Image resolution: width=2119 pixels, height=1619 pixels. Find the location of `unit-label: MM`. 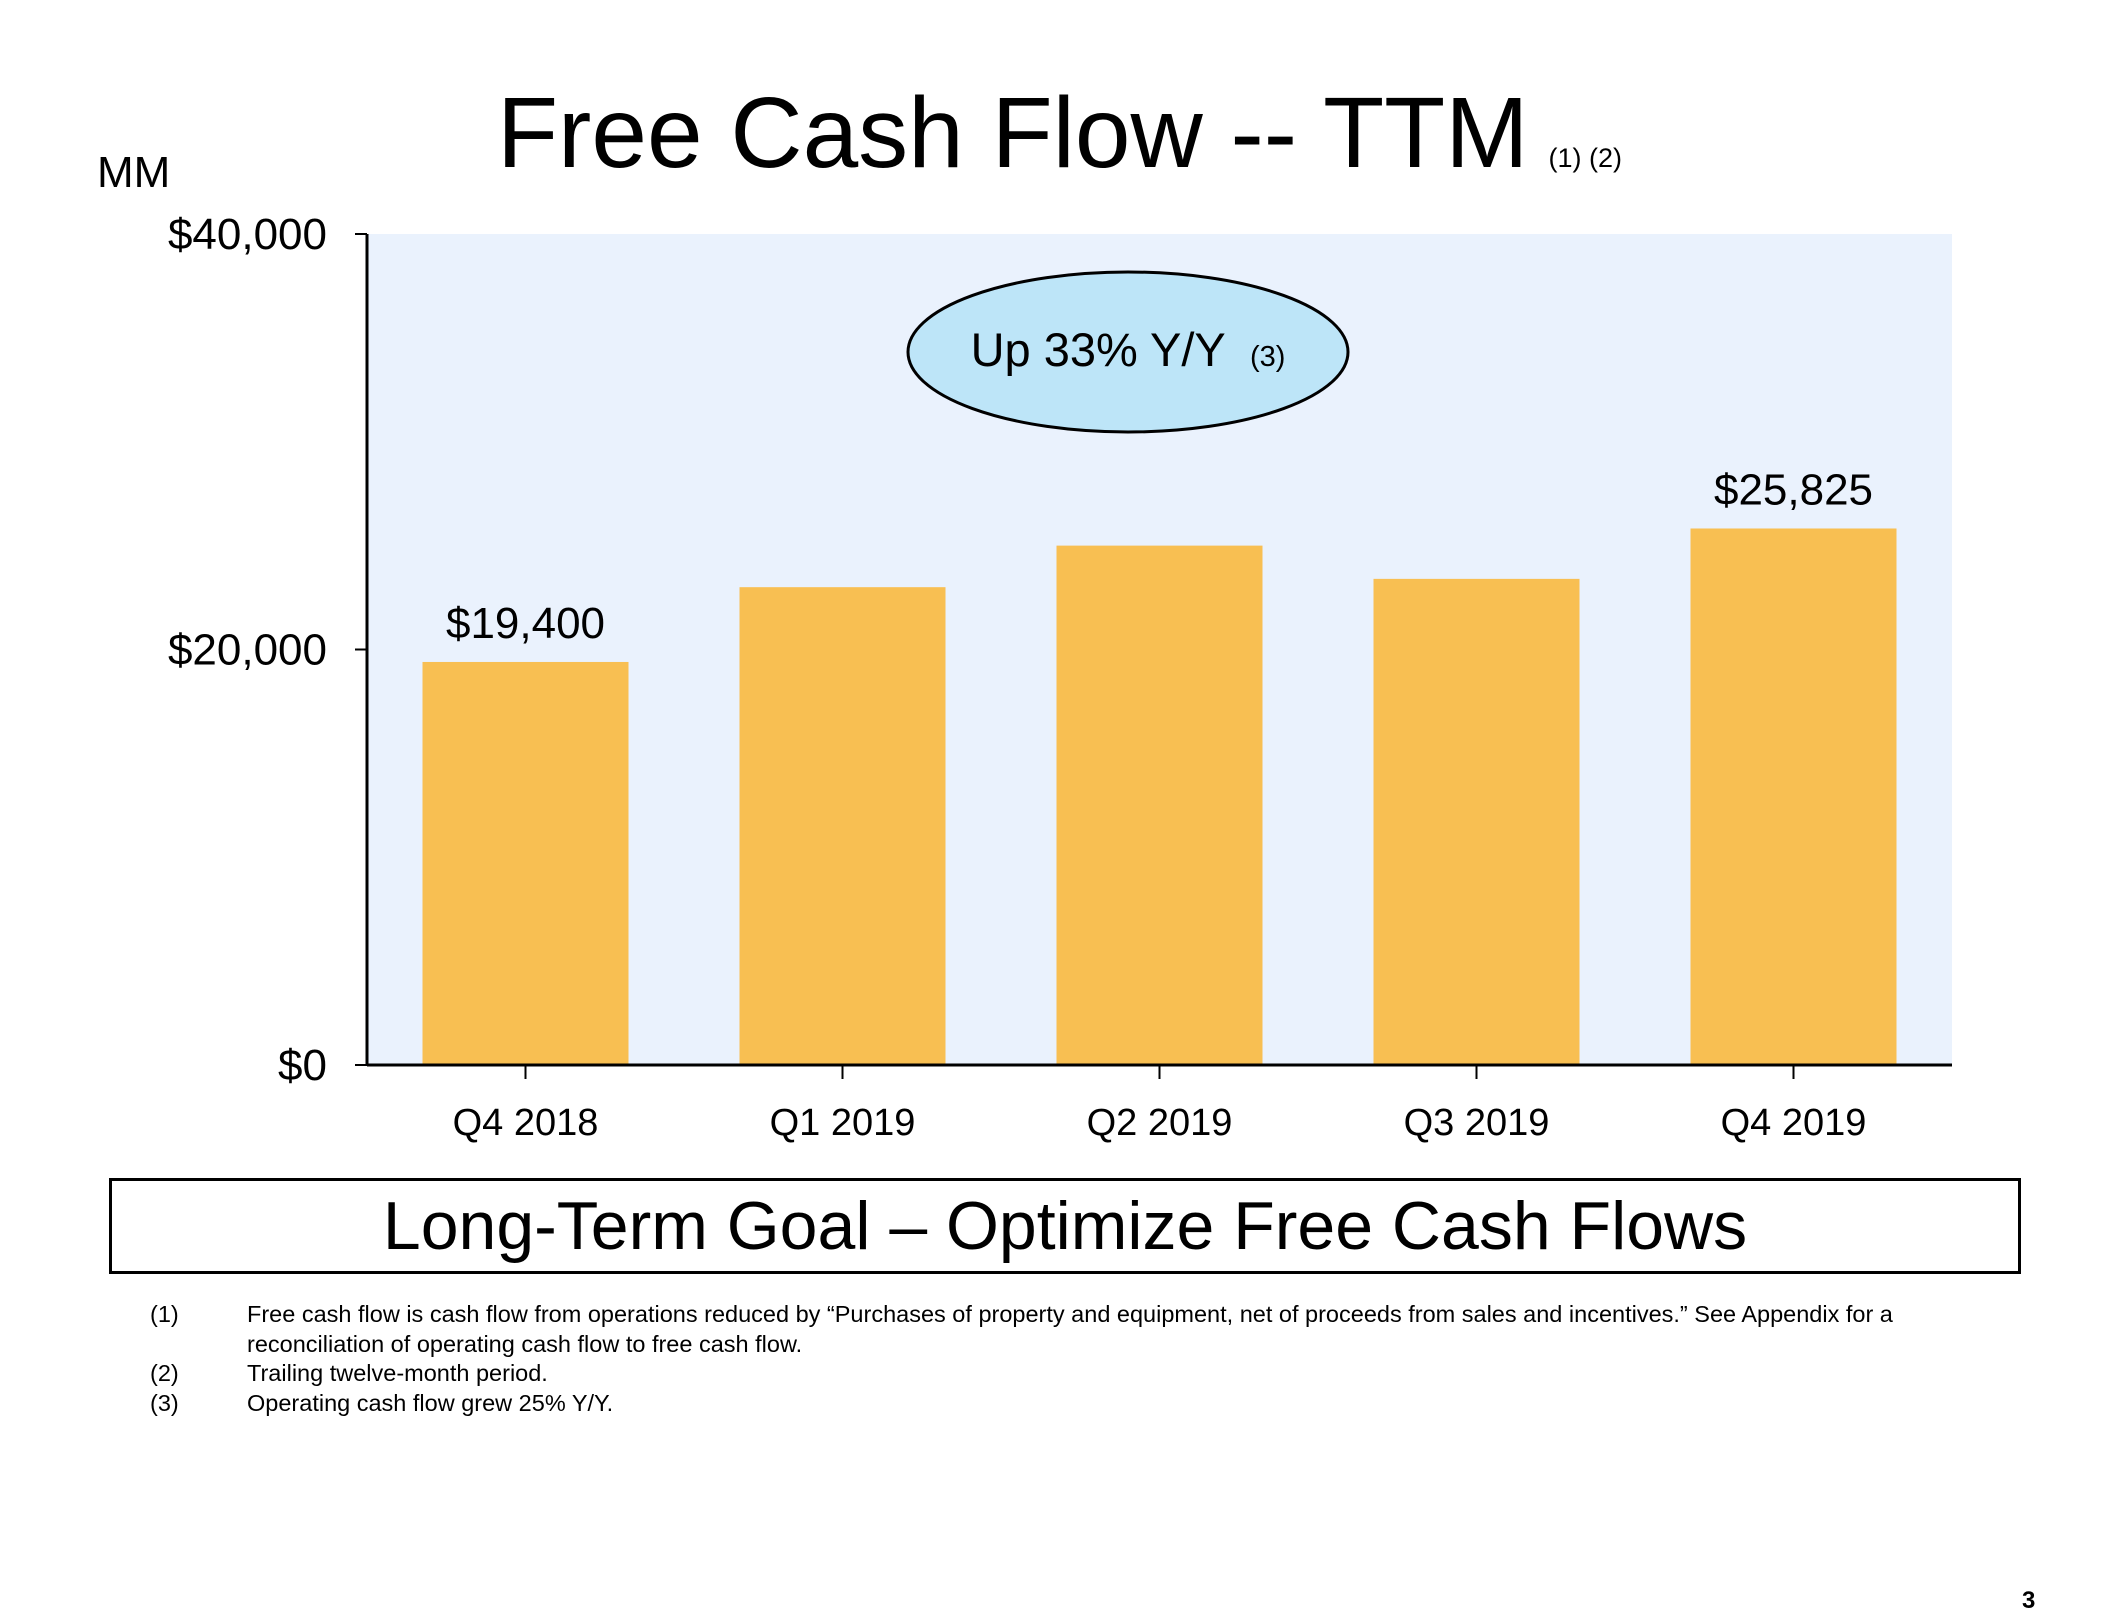

unit-label: MM is located at coordinates (133, 172).